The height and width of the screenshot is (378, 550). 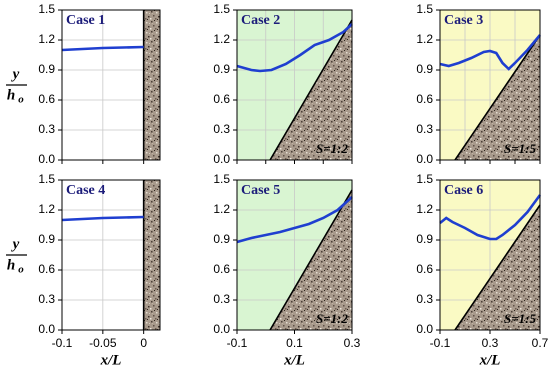 What do you see at coordinates (260, 190) in the screenshot?
I see `panel-title: Case 5` at bounding box center [260, 190].